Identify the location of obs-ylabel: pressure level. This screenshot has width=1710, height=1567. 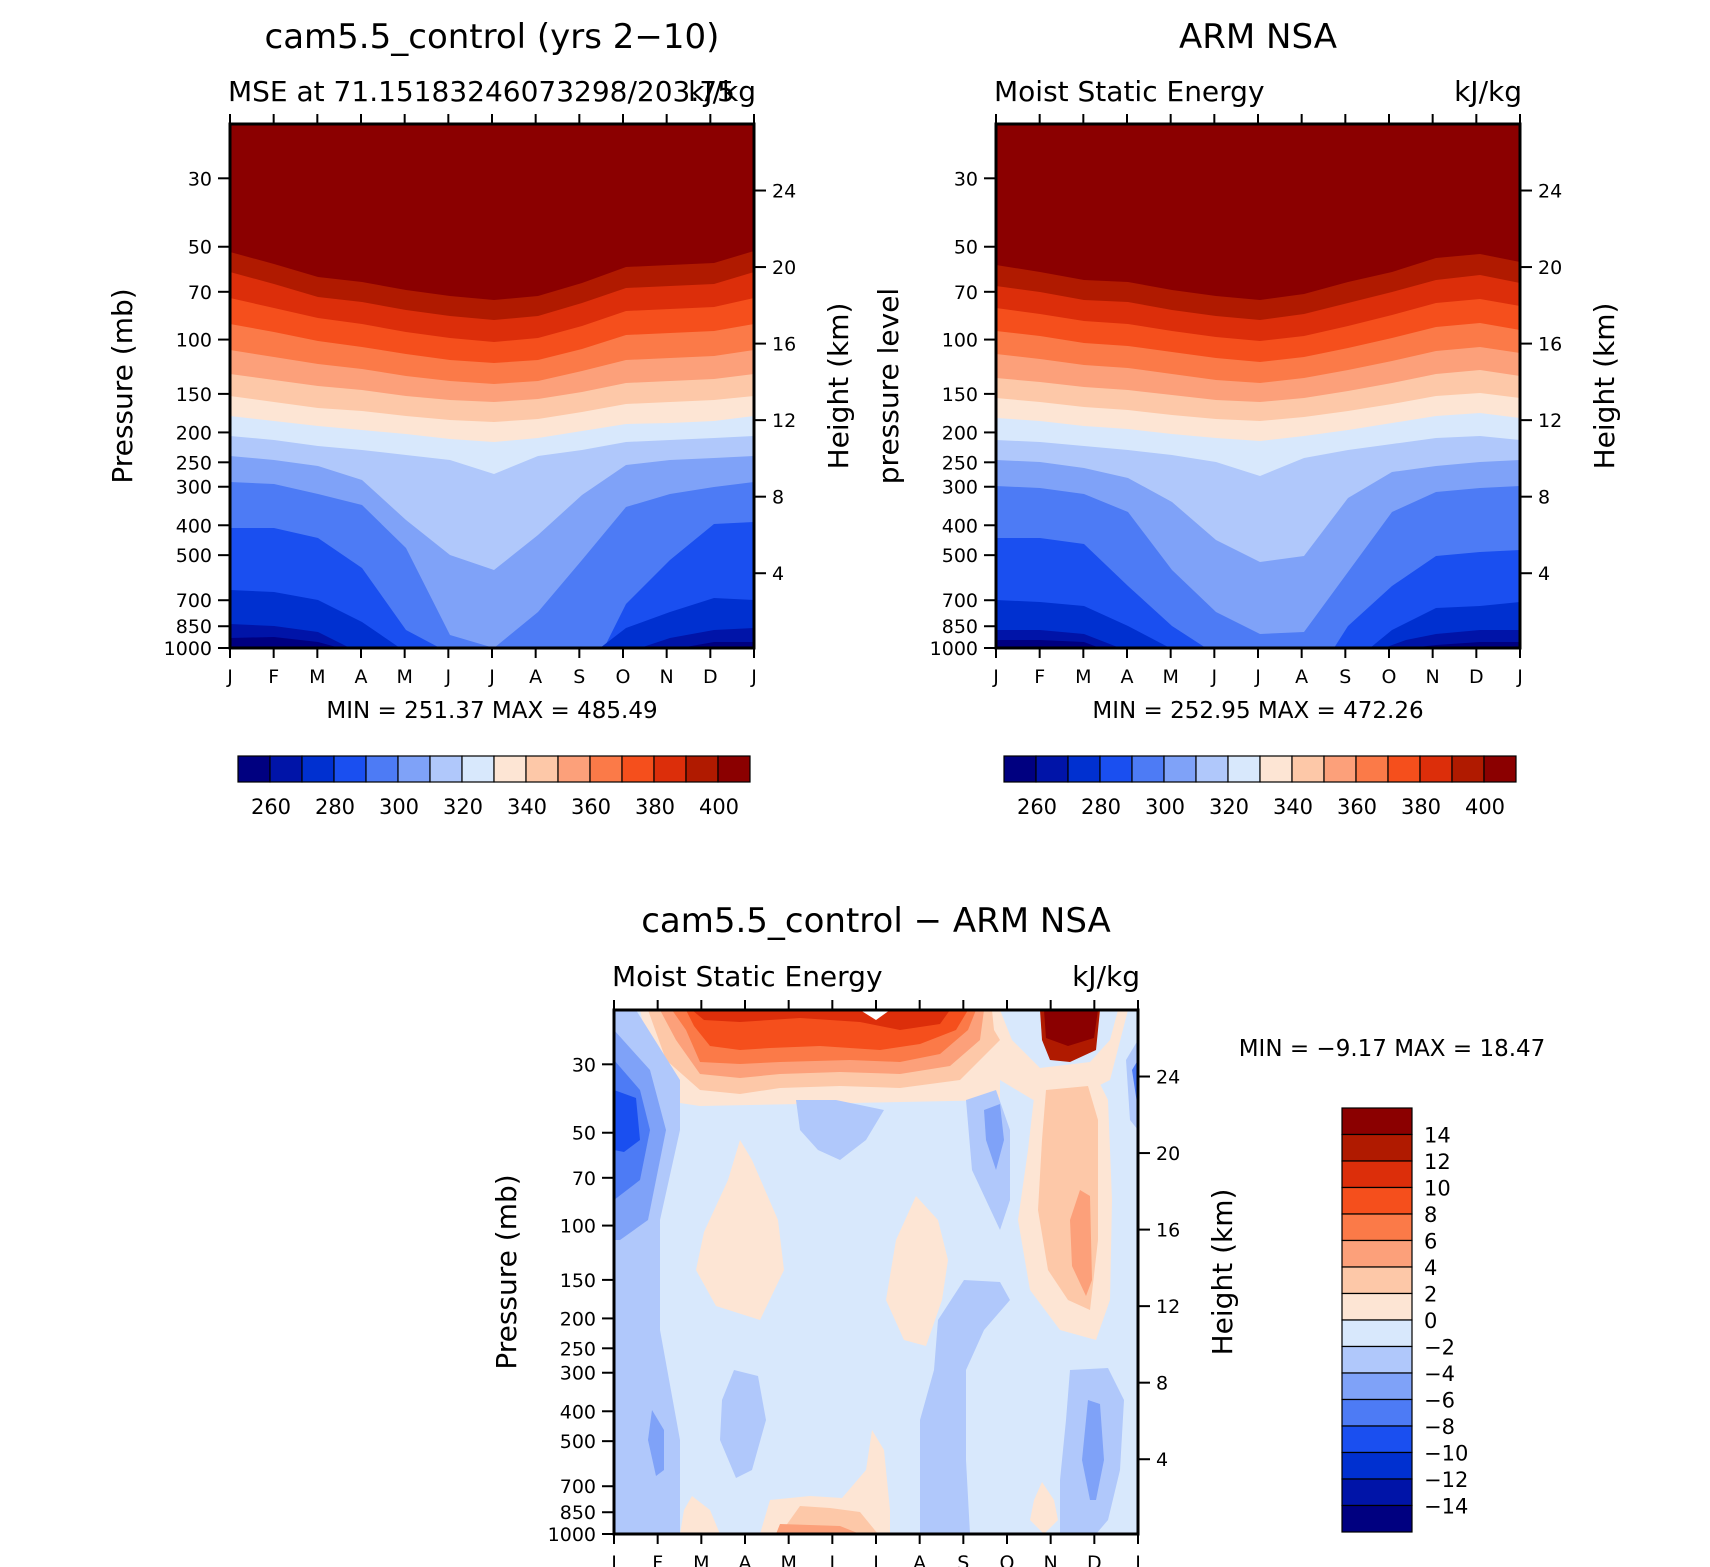
(888, 386).